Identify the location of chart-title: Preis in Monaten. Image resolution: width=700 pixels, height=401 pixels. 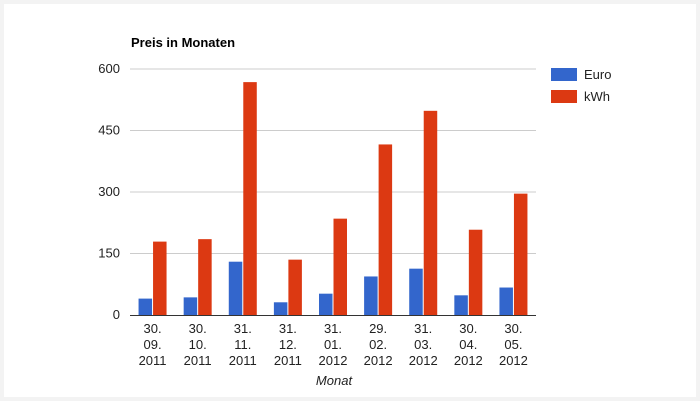
(183, 42).